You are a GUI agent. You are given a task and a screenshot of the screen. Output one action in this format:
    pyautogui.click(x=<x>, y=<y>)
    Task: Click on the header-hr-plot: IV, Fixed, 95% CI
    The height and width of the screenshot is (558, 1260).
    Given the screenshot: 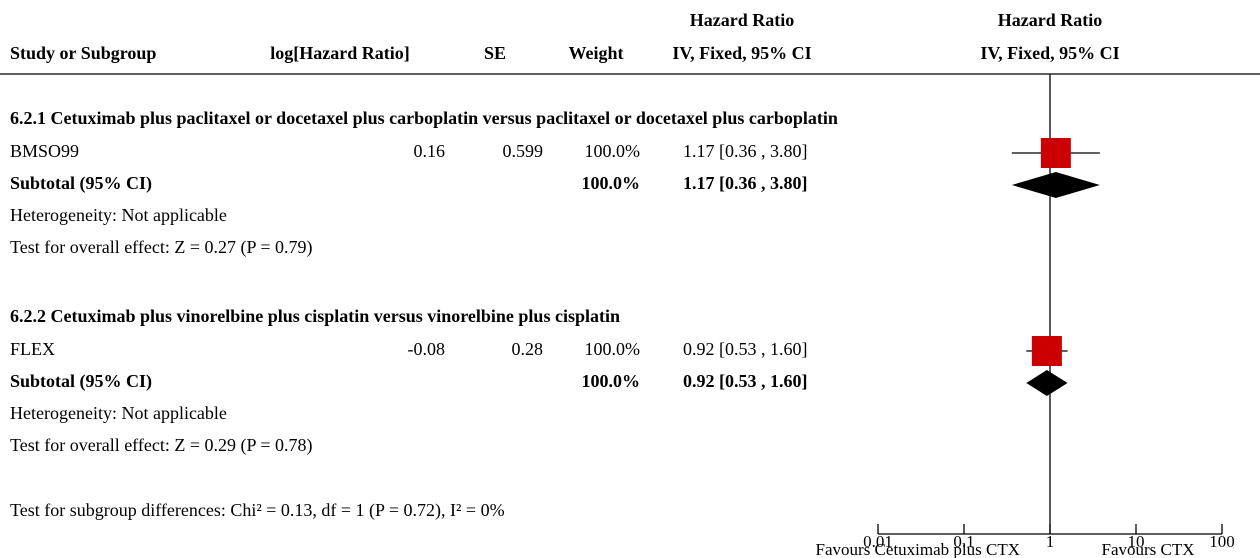 What is the action you would take?
    pyautogui.click(x=1049, y=53)
    